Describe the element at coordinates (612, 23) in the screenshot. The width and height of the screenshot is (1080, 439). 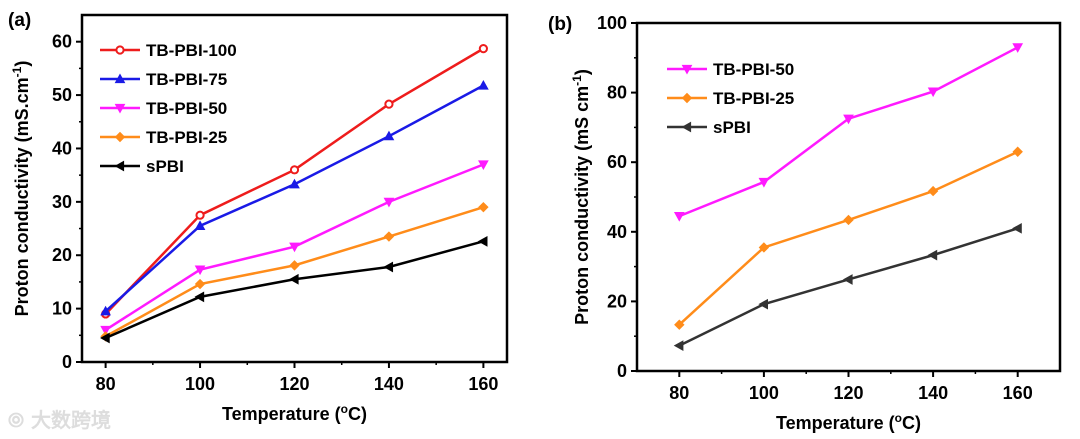
I see `y-tick-label: 100` at that location.